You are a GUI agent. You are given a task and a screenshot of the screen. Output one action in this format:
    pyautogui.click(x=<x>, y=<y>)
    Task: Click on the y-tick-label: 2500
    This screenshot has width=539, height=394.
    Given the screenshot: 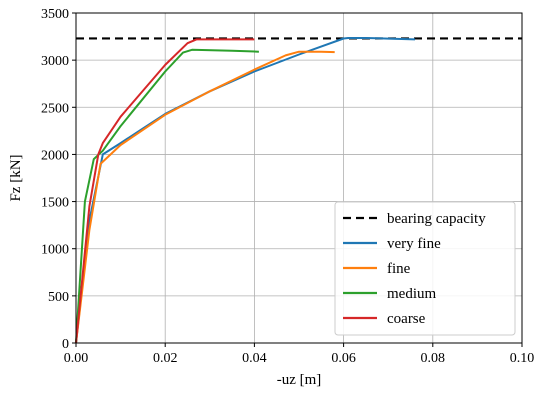 What is the action you would take?
    pyautogui.click(x=55, y=108)
    